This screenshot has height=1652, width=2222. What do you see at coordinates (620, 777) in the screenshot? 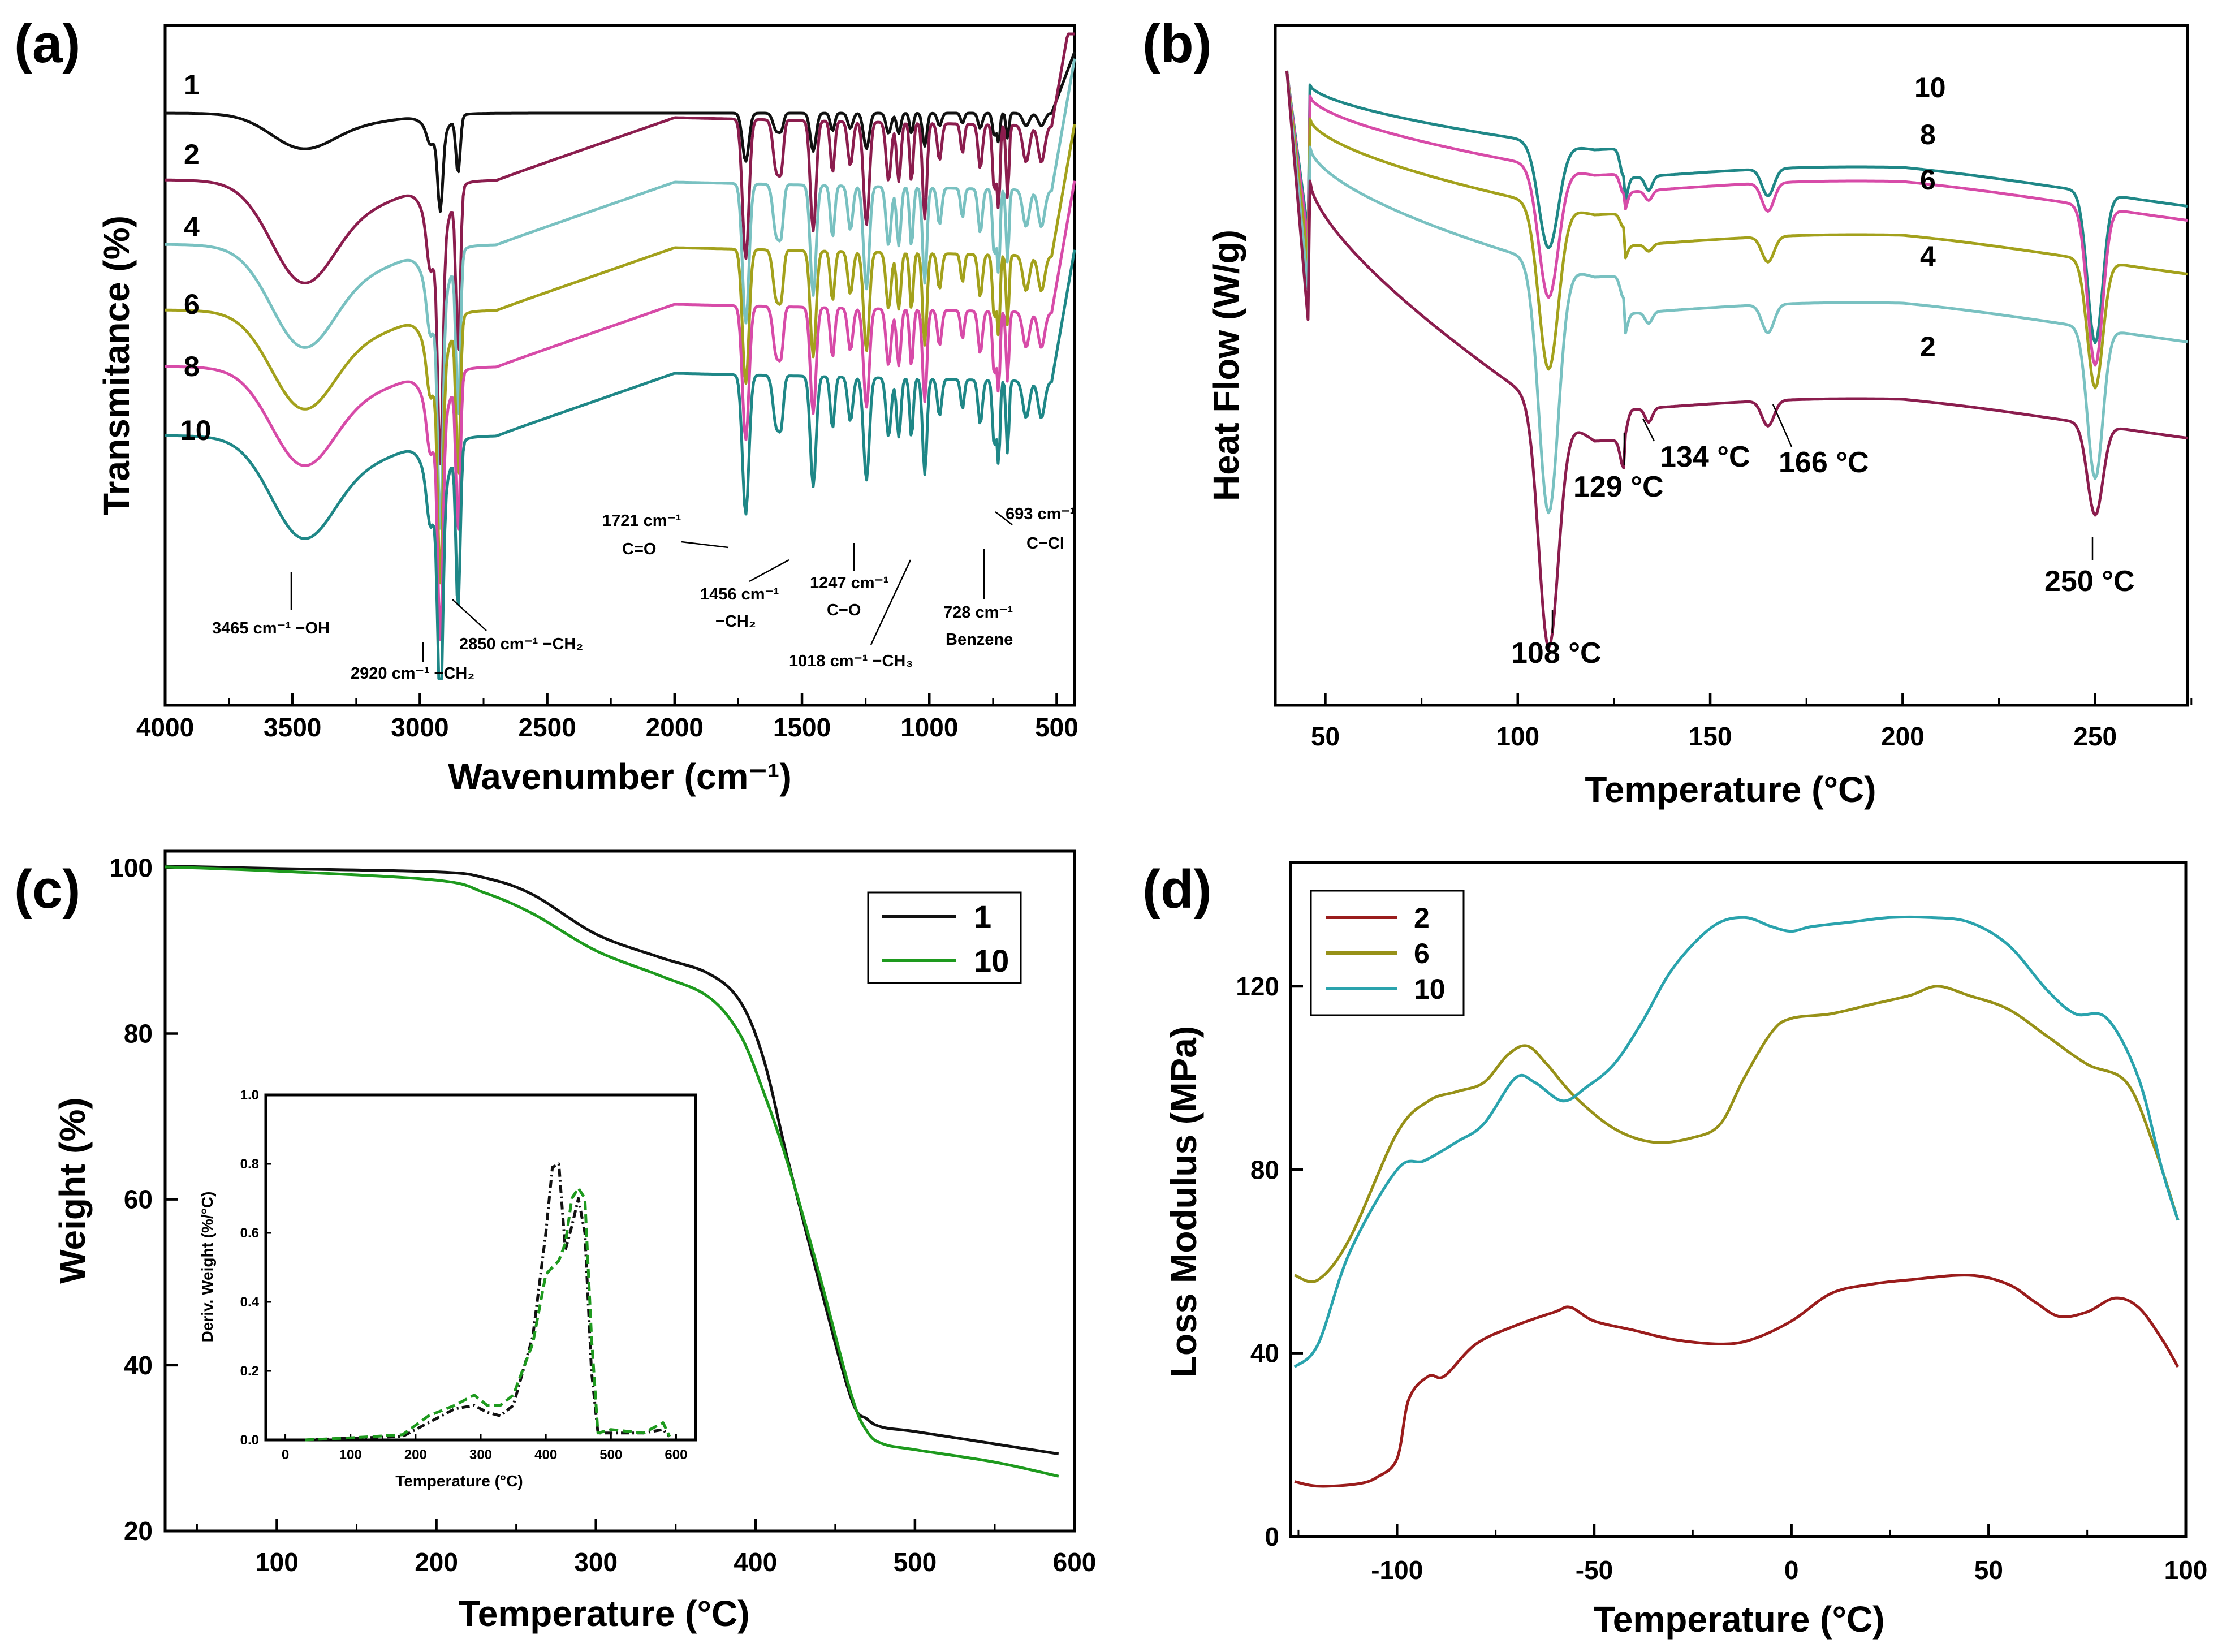
I see `panel-a-x-axis-title: Wavenumber (cm⁻¹)` at bounding box center [620, 777].